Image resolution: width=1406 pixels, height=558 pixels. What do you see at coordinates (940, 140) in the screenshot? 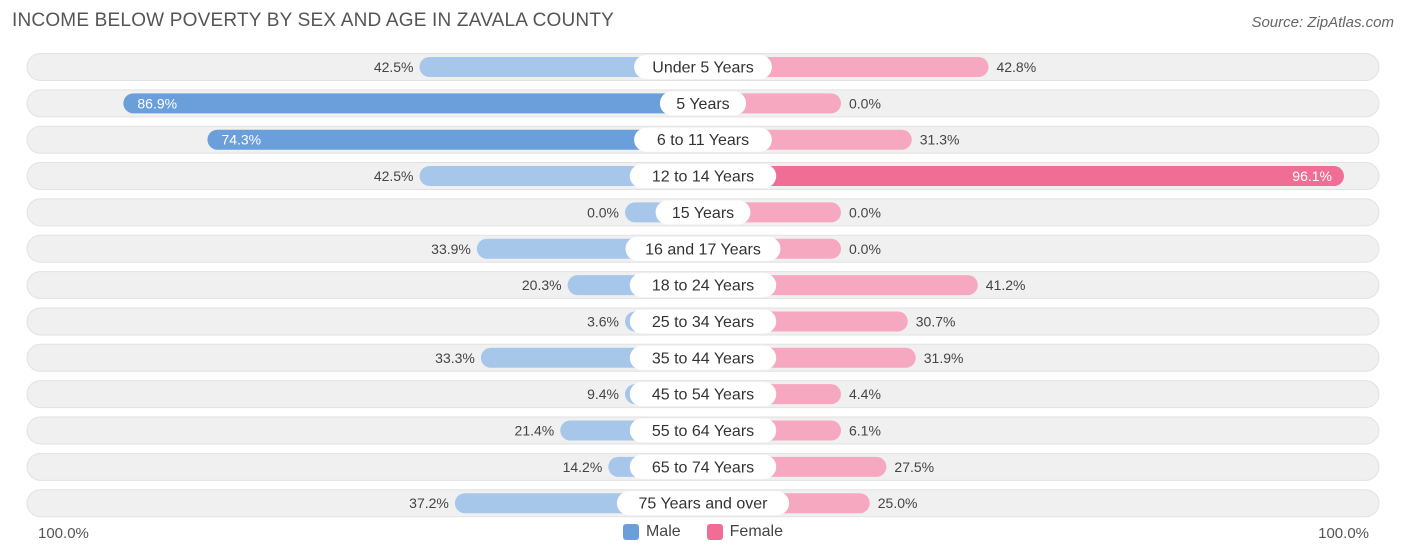
I see `female-value-label: 31.3%` at bounding box center [940, 140].